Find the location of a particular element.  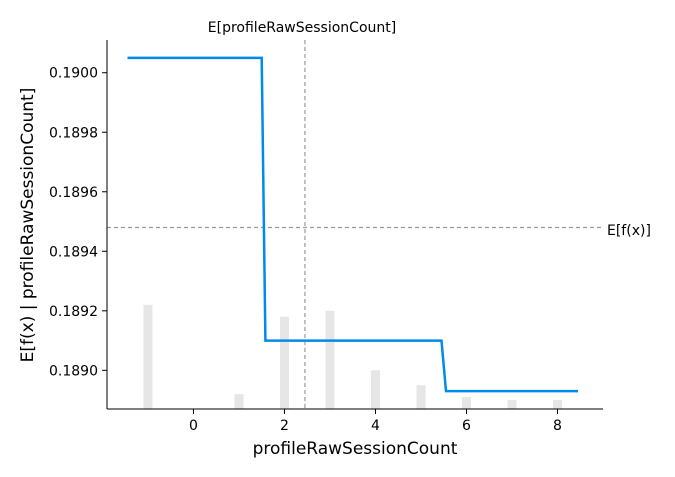

x-tick-label: 4 is located at coordinates (375, 426).